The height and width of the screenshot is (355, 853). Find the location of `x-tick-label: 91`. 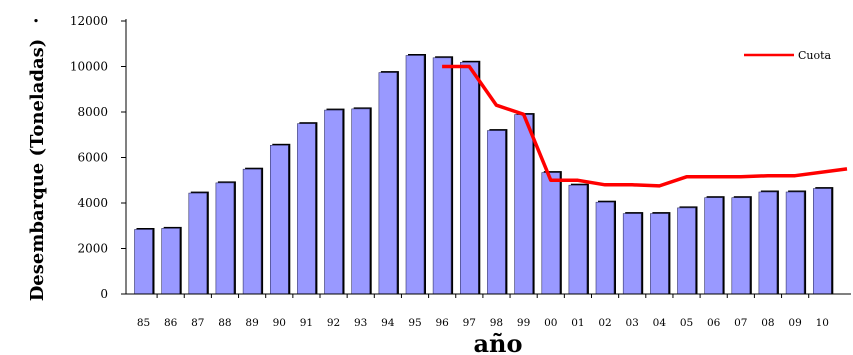

x-tick-label: 91 is located at coordinates (306, 323).